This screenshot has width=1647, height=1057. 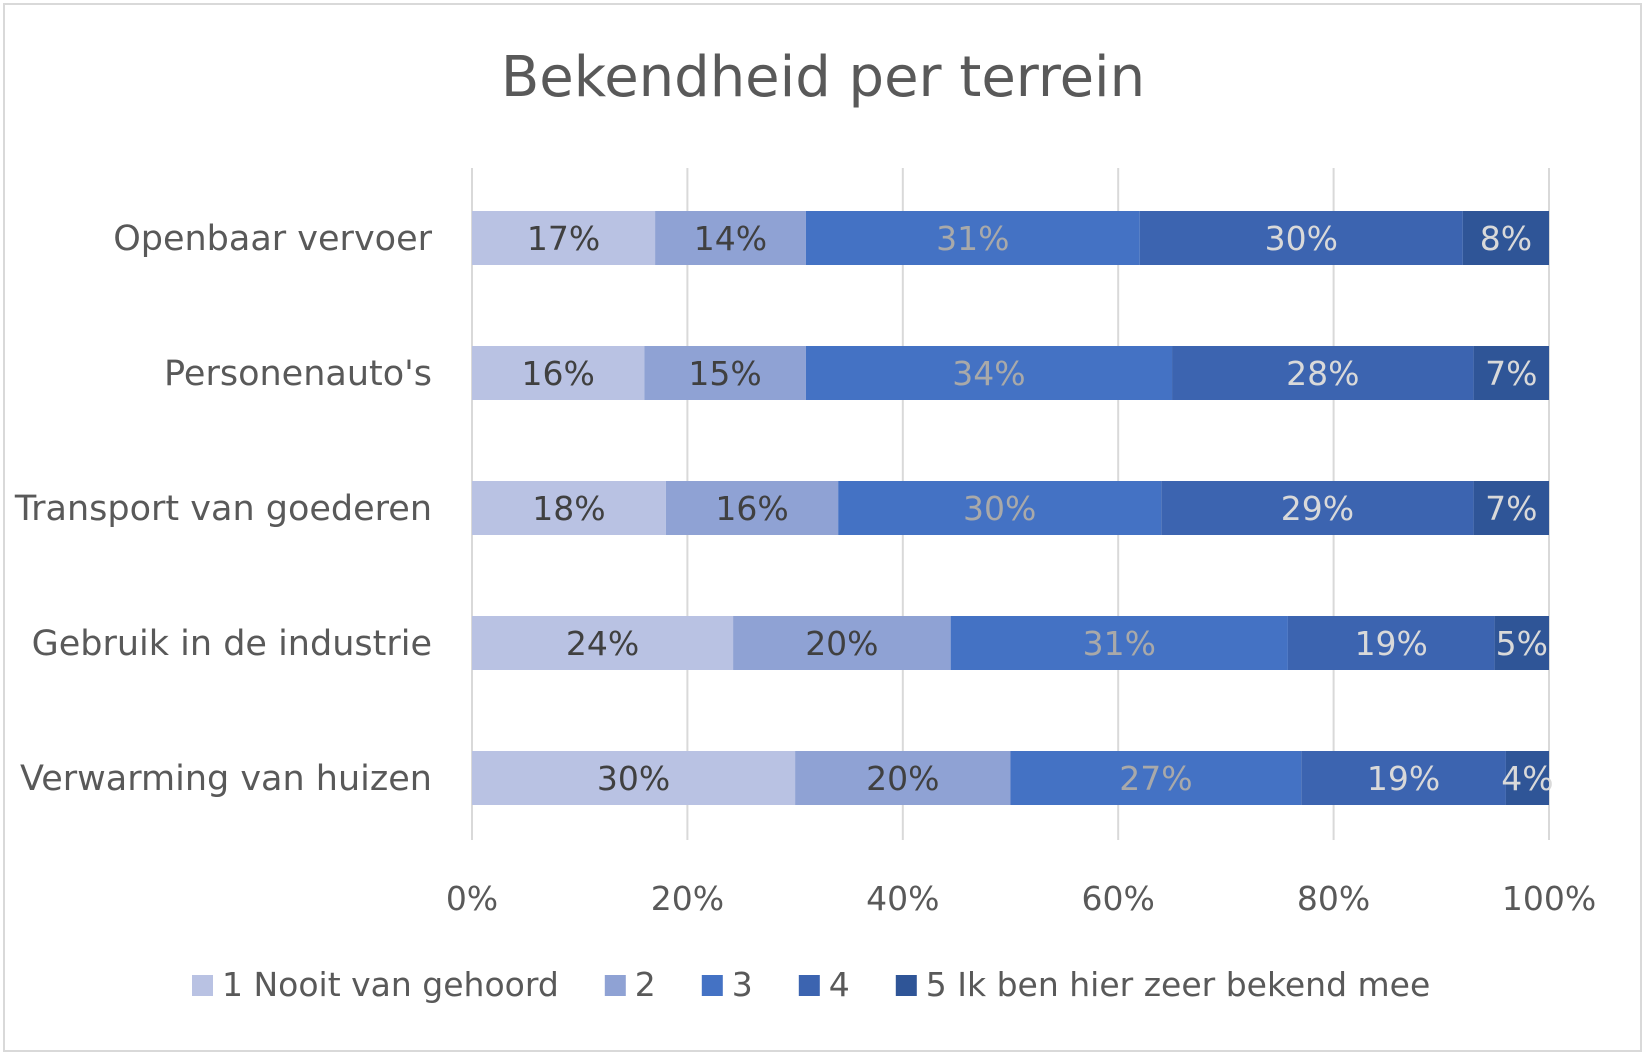 I want to click on legend-label: 3, so click(x=742, y=984).